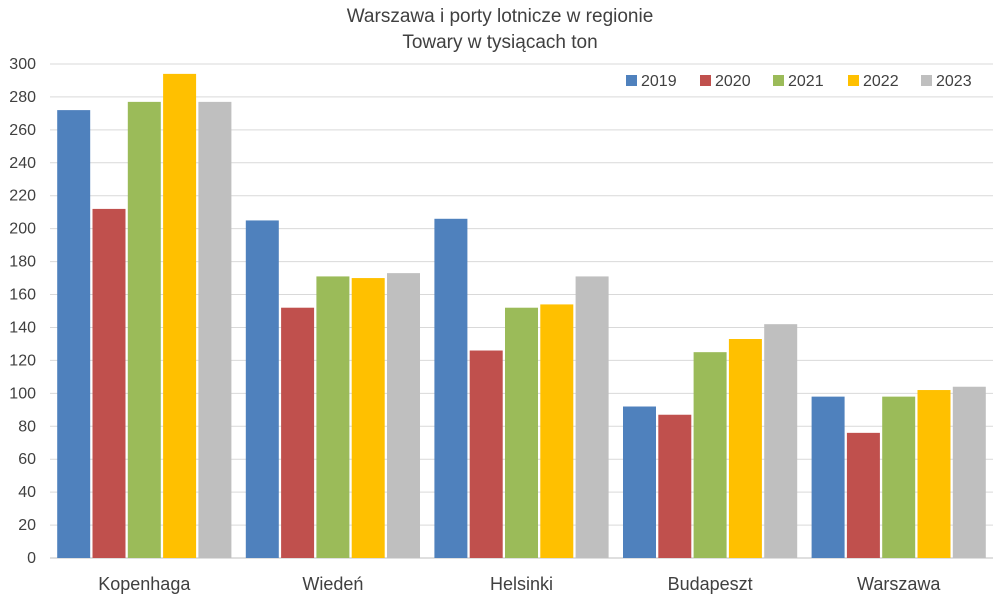 The height and width of the screenshot is (596, 1000). What do you see at coordinates (500, 16) in the screenshot?
I see `chart-title: Warszawa i porty lotnicze w regionie` at bounding box center [500, 16].